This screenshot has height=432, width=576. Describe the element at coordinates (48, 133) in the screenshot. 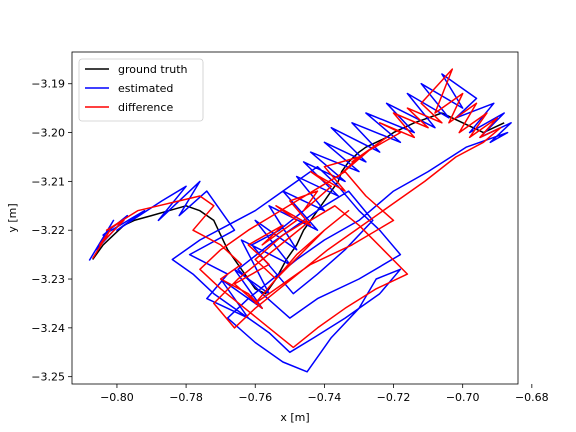

I see `y-tick-label: −3.20` at that location.